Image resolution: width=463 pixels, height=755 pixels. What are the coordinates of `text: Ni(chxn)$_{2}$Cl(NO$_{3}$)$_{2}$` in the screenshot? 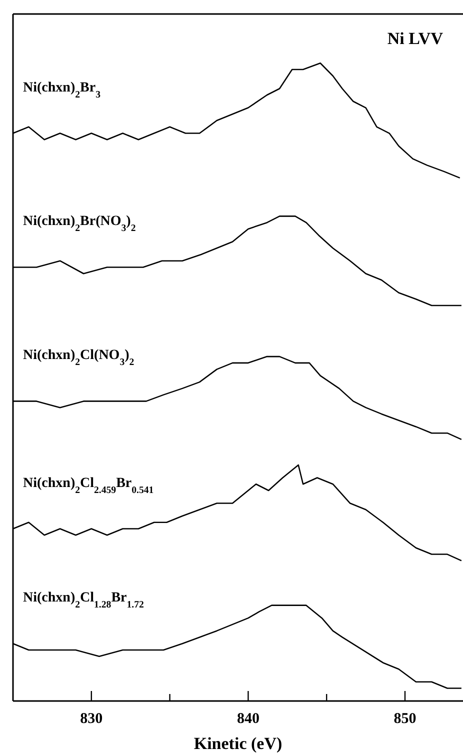 It's located at (78, 358).